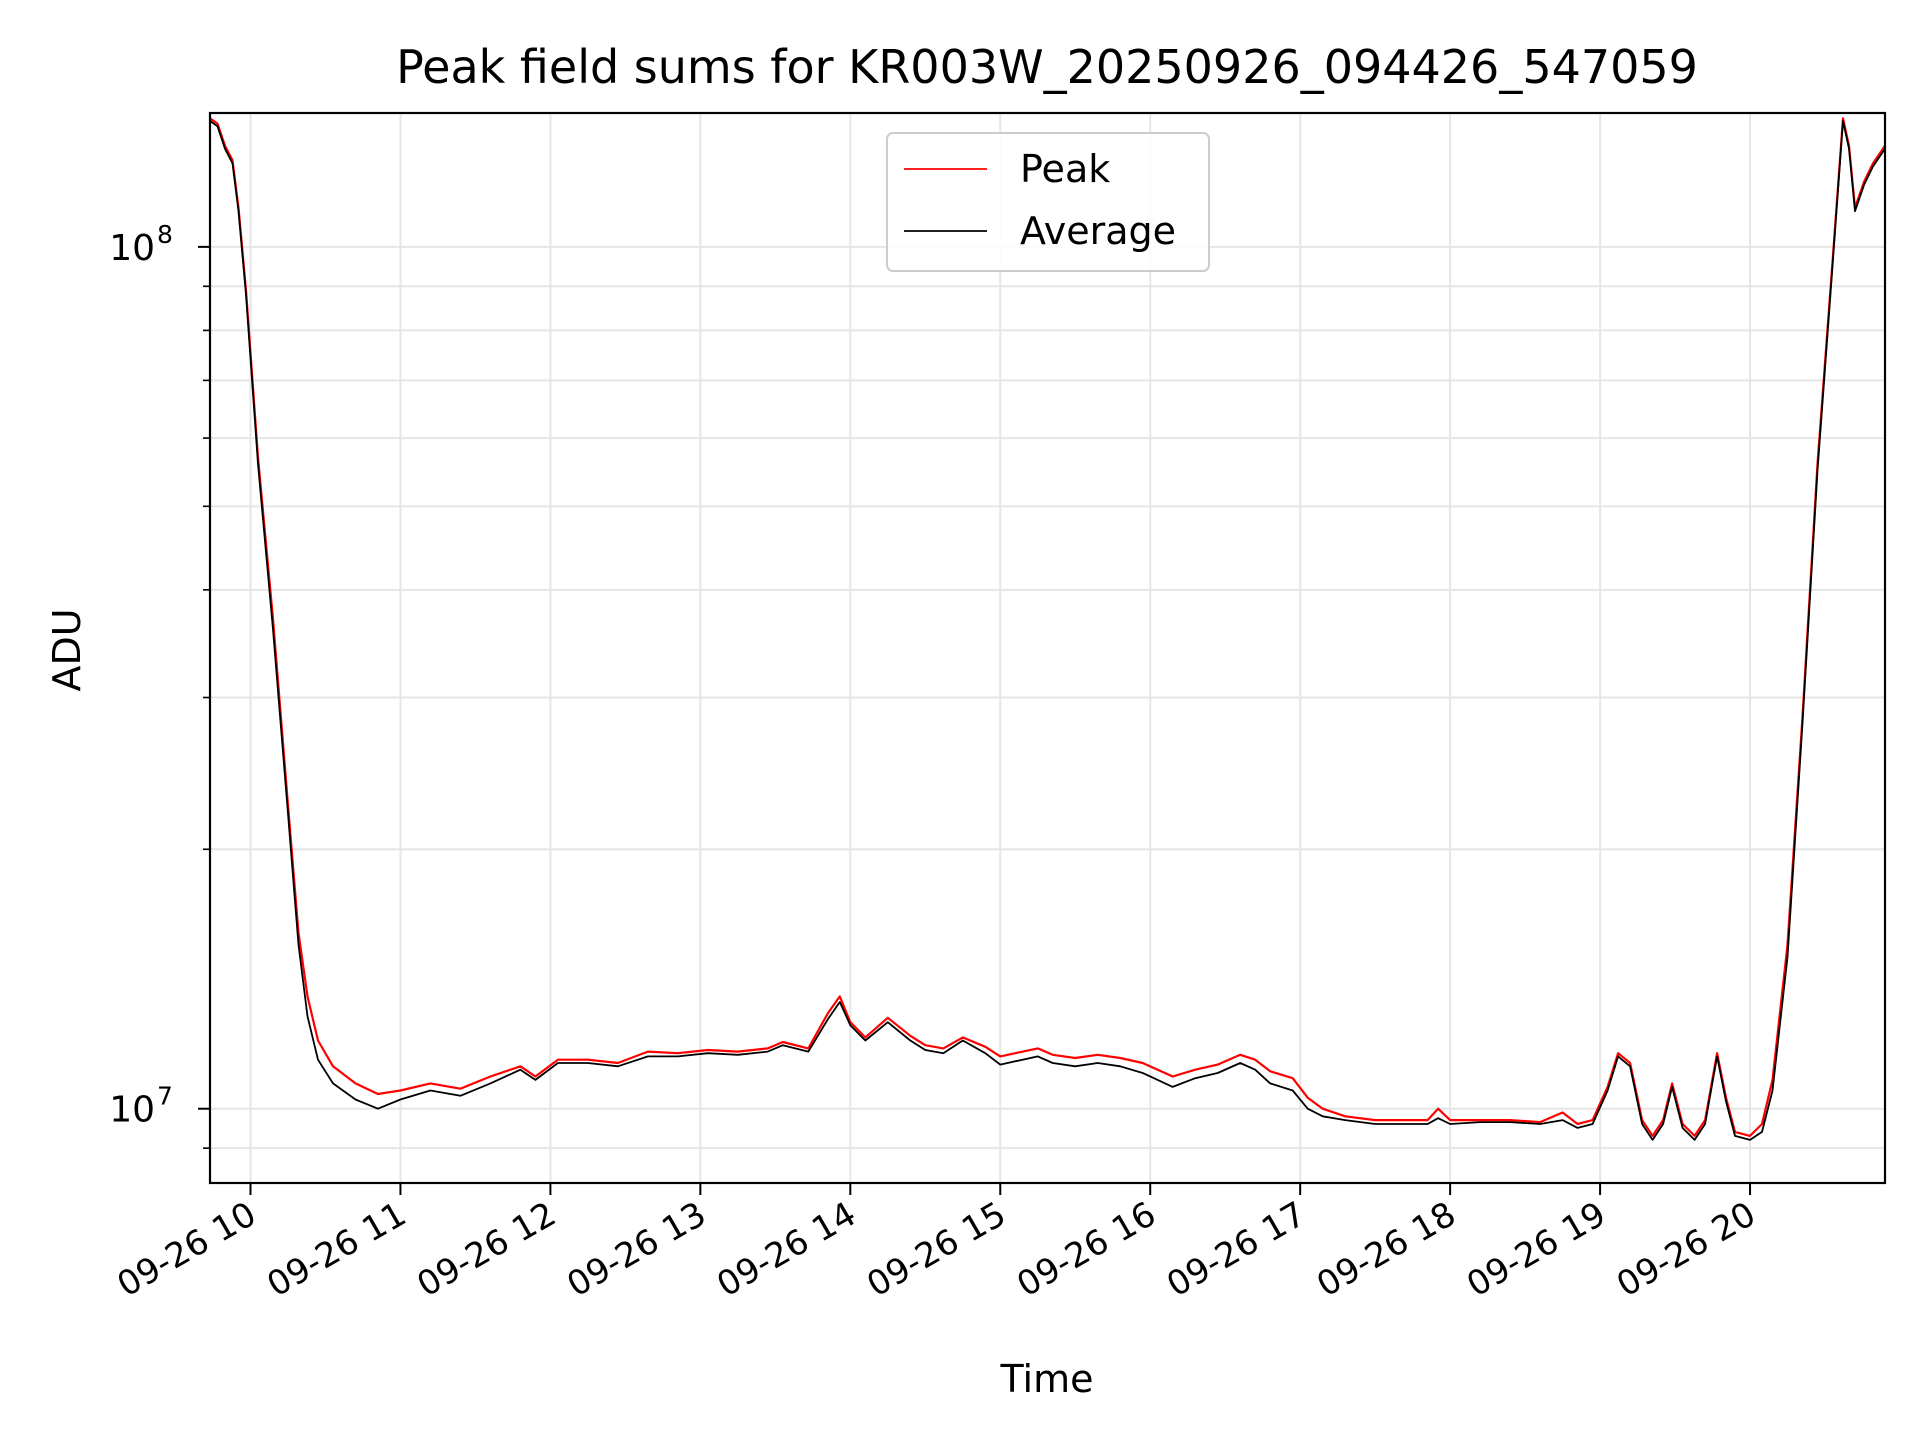  I want to click on legend: Peak Average, so click(1048, 202).